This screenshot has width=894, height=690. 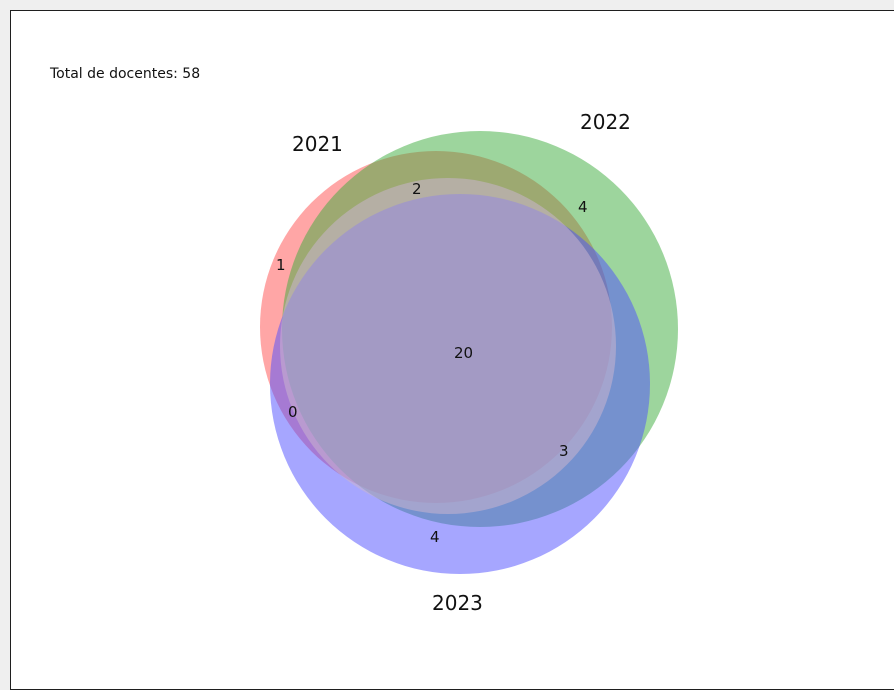 What do you see at coordinates (124, 74) in the screenshot?
I see `total-docentes-text: Total de docentes: 58` at bounding box center [124, 74].